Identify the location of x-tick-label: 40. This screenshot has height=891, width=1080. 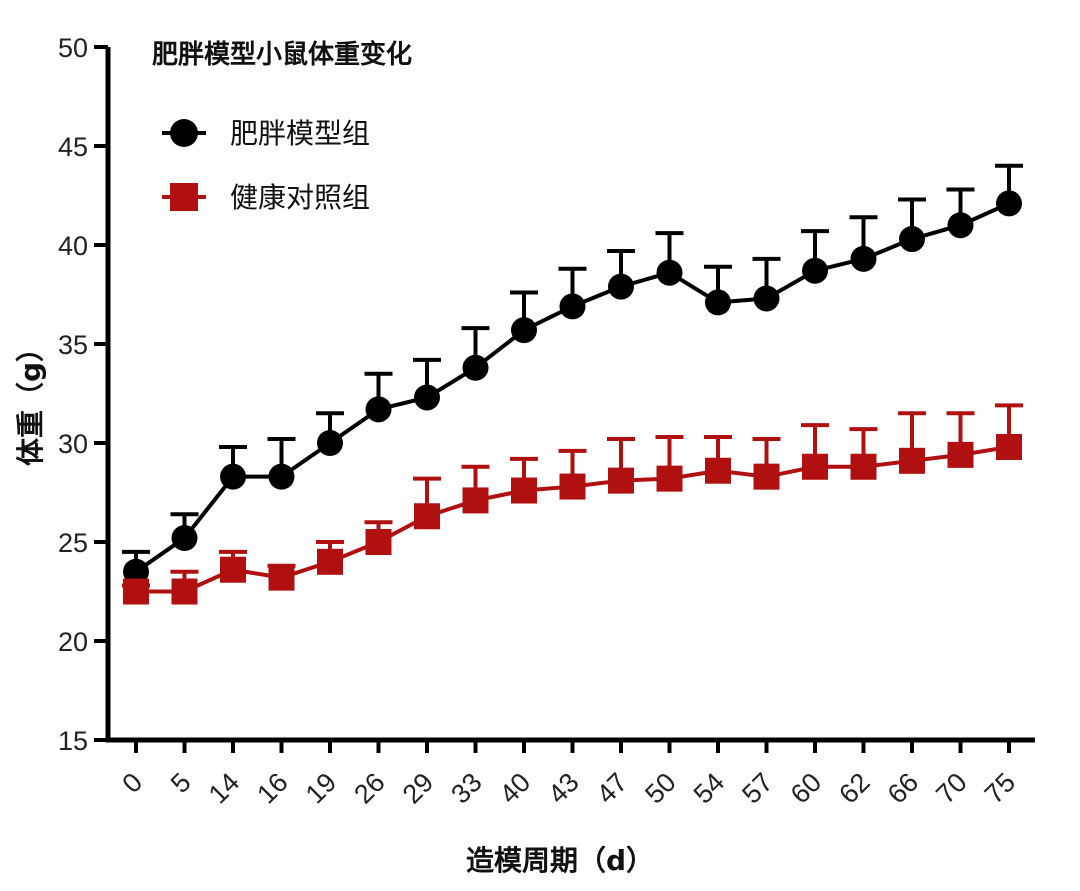
(515, 788).